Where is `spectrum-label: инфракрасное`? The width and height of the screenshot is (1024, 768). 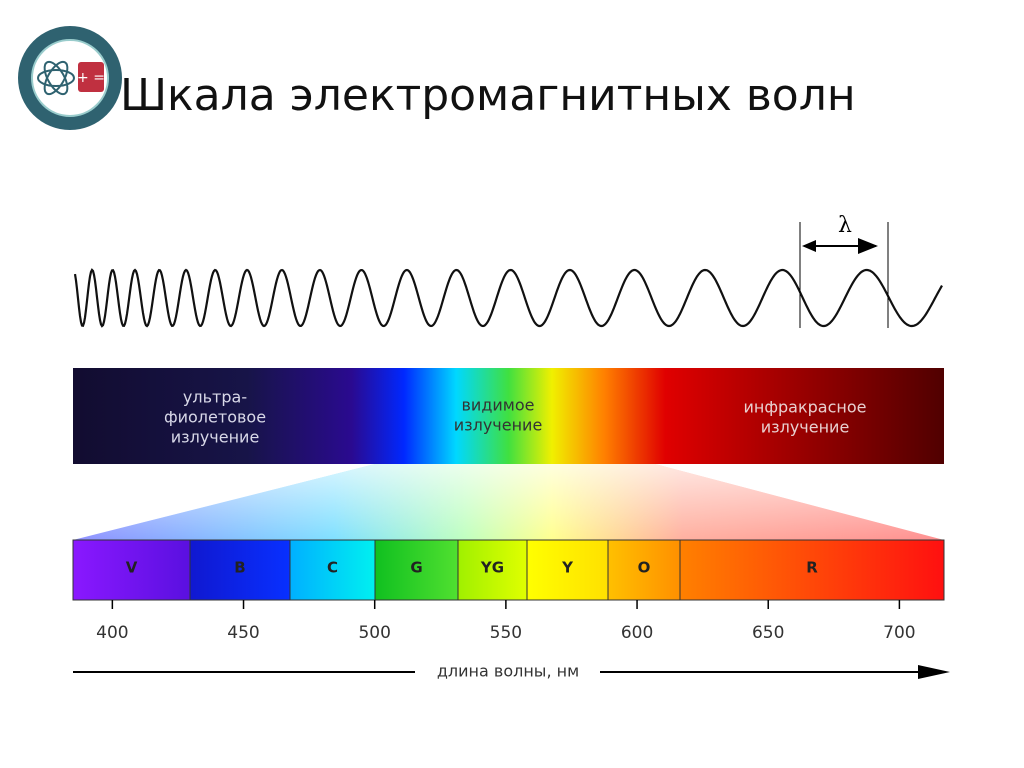 spectrum-label: инфракрасное is located at coordinates (804, 407).